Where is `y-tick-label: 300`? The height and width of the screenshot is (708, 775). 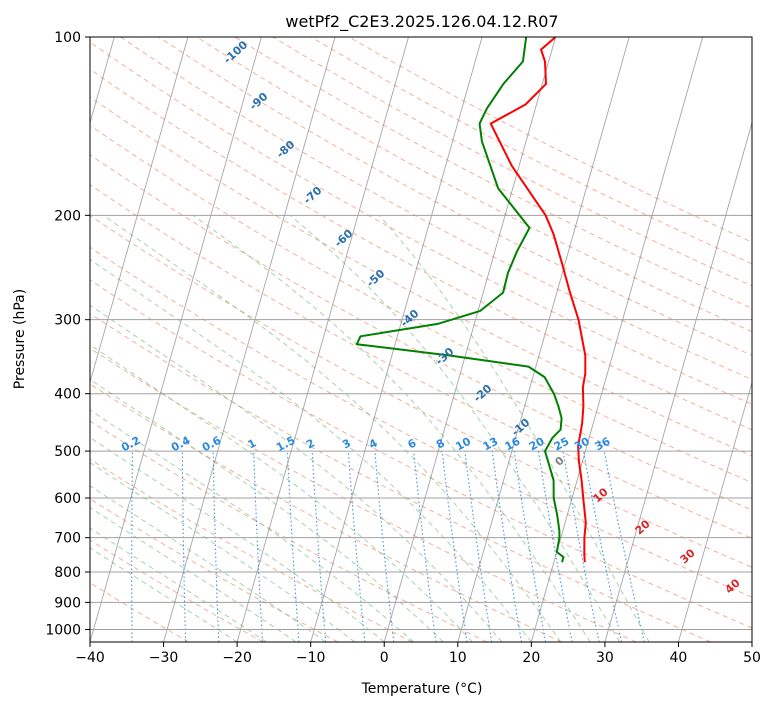 y-tick-label: 300 is located at coordinates (67, 321).